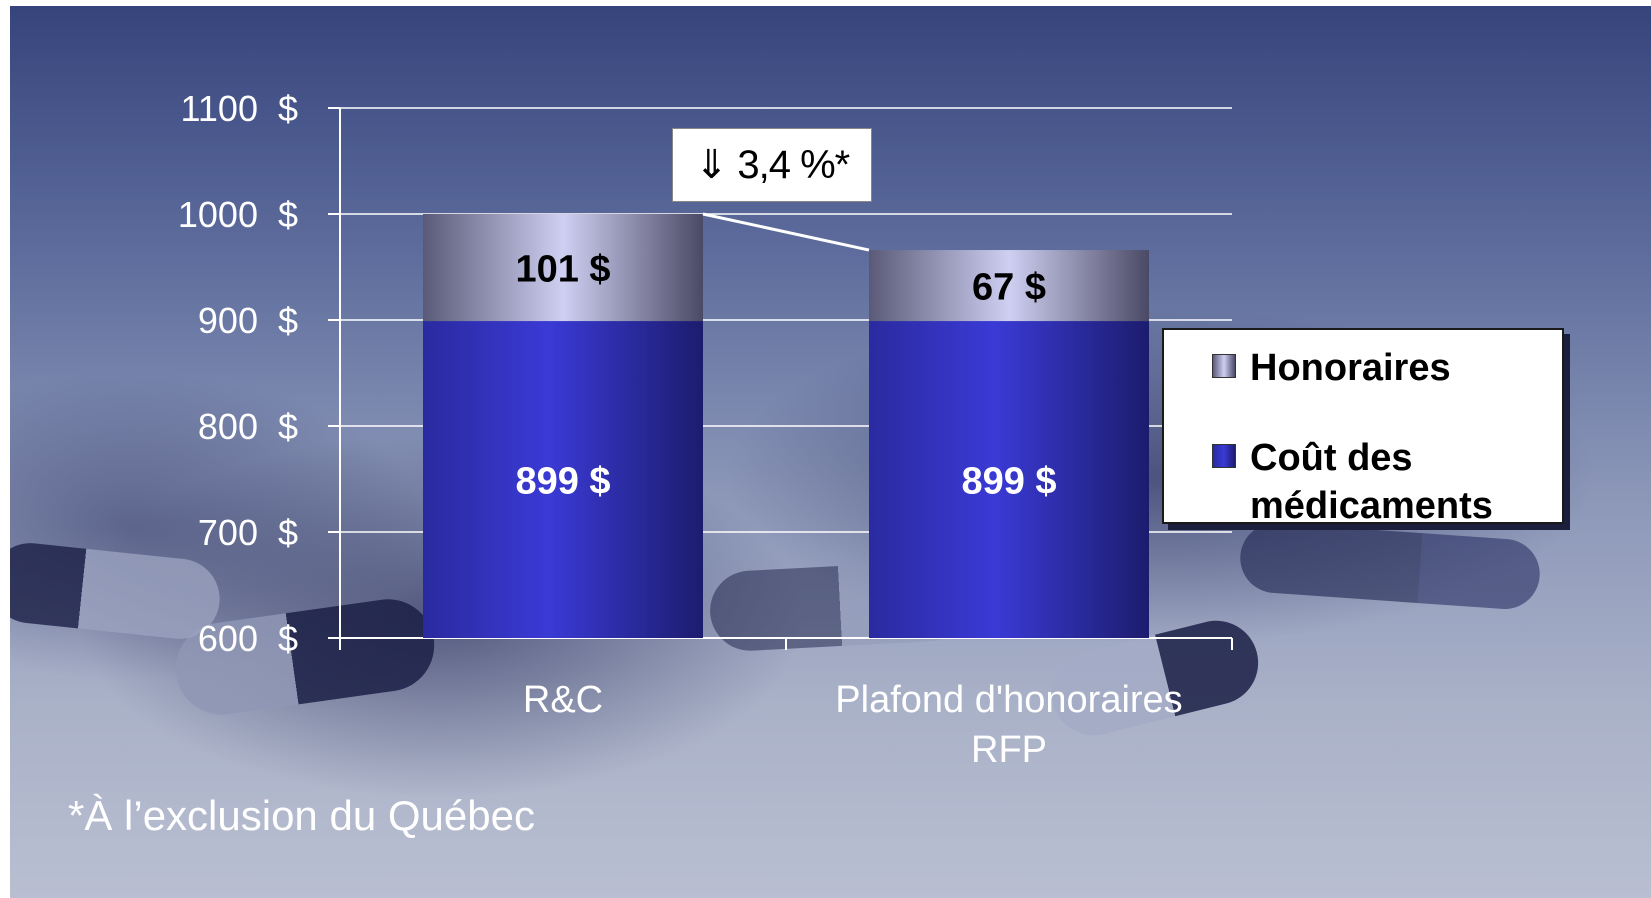 This screenshot has height=898, width=1651. I want to click on legend-label-honoraires: Honoraires, so click(1350, 368).